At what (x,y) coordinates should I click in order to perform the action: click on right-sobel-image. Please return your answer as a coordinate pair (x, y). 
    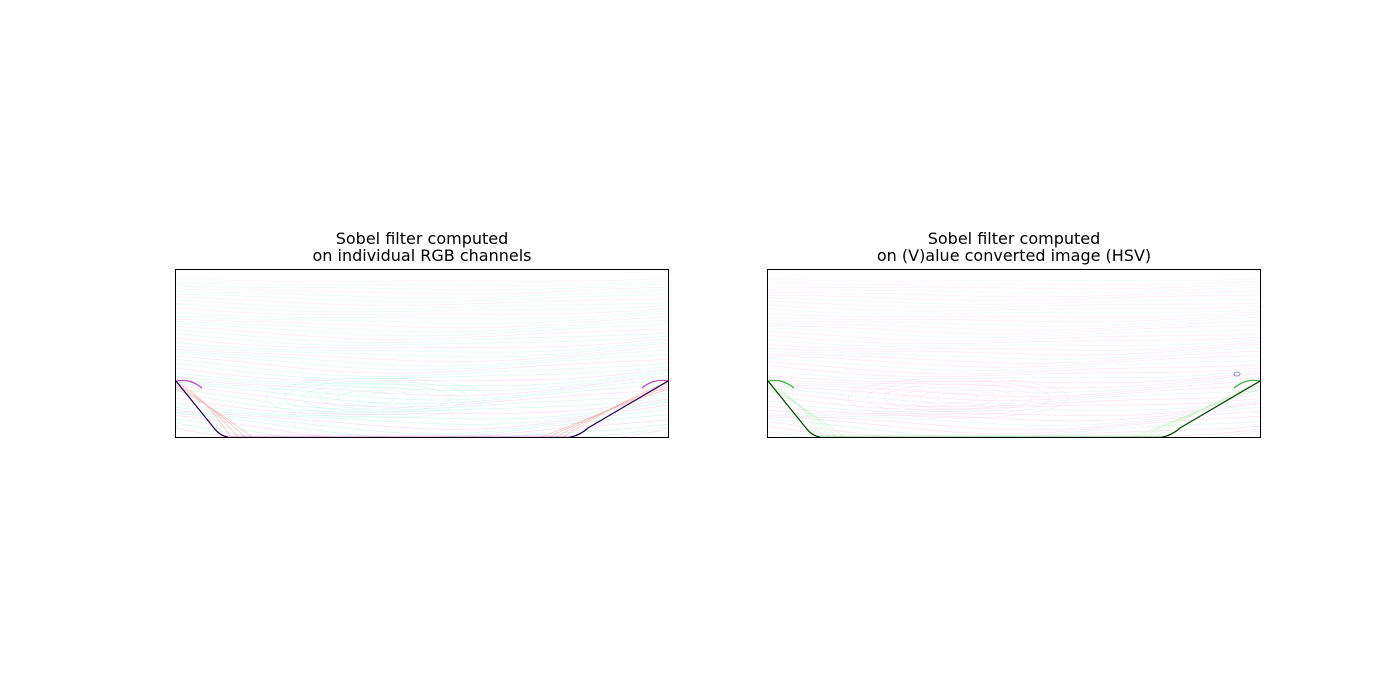
    Looking at the image, I should click on (1014, 353).